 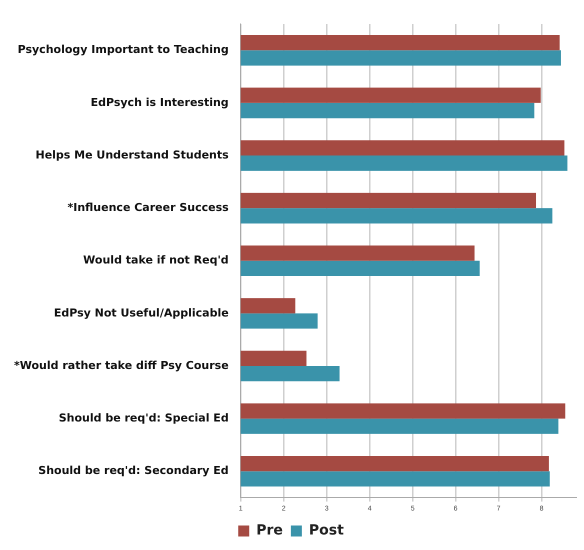 I want to click on y-tick-label: *Influence Career Success, so click(x=148, y=207).